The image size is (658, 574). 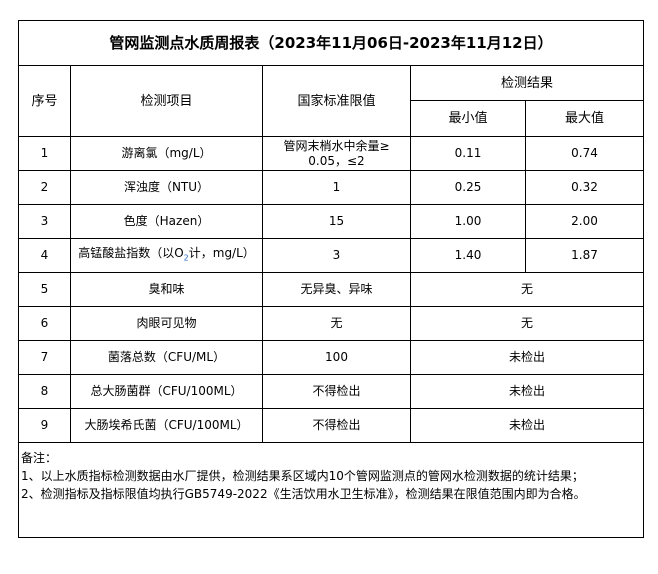 What do you see at coordinates (39, 458) in the screenshot?
I see `notes-label: 备注：` at bounding box center [39, 458].